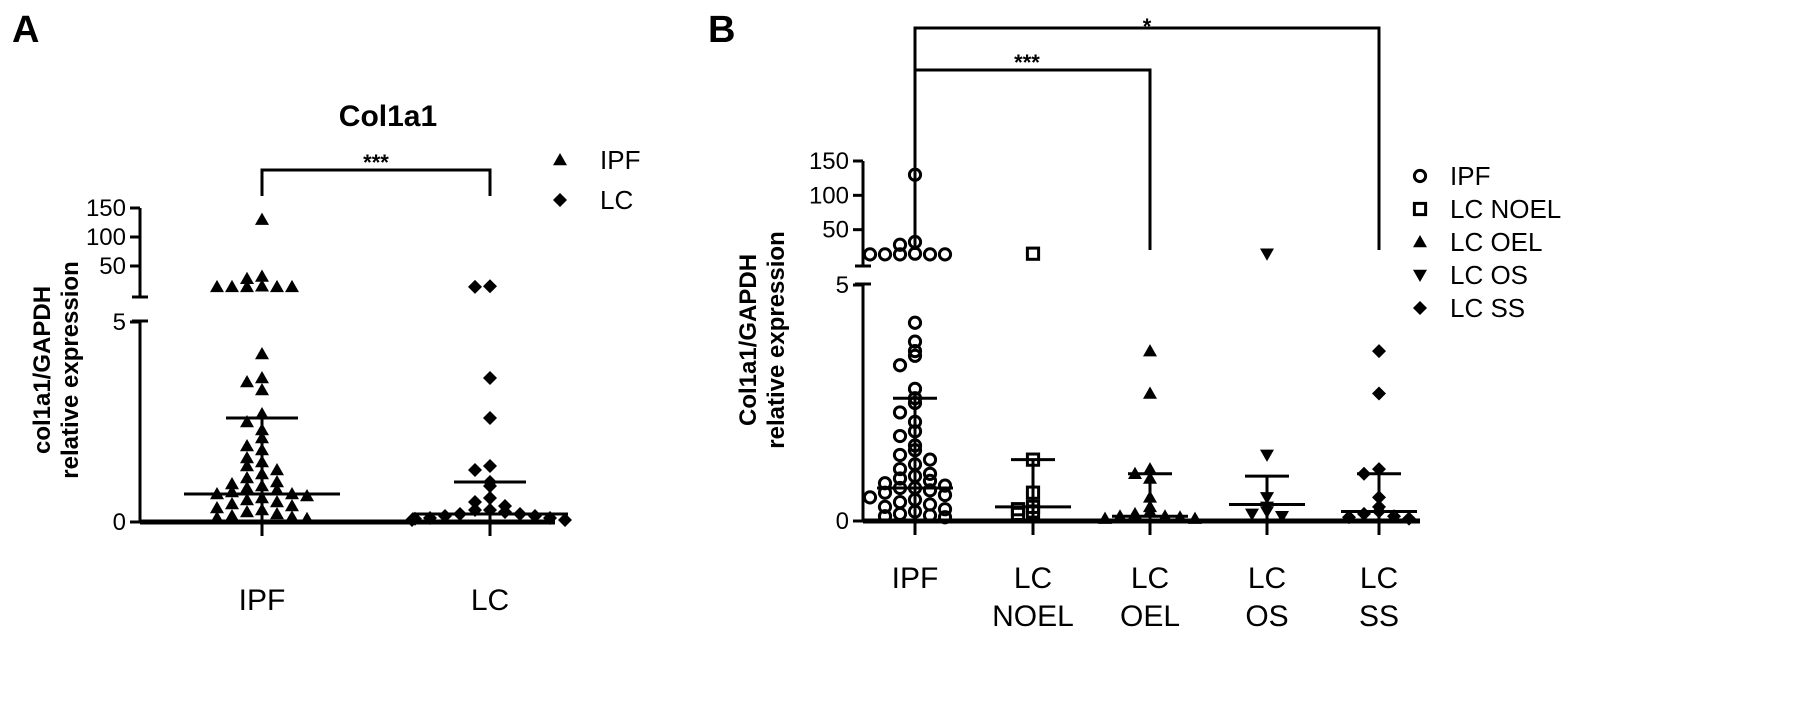 Image resolution: width=1795 pixels, height=726 pixels. Describe the element at coordinates (620, 160) in the screenshot. I see `panel-a-legend-label: IPF` at that location.